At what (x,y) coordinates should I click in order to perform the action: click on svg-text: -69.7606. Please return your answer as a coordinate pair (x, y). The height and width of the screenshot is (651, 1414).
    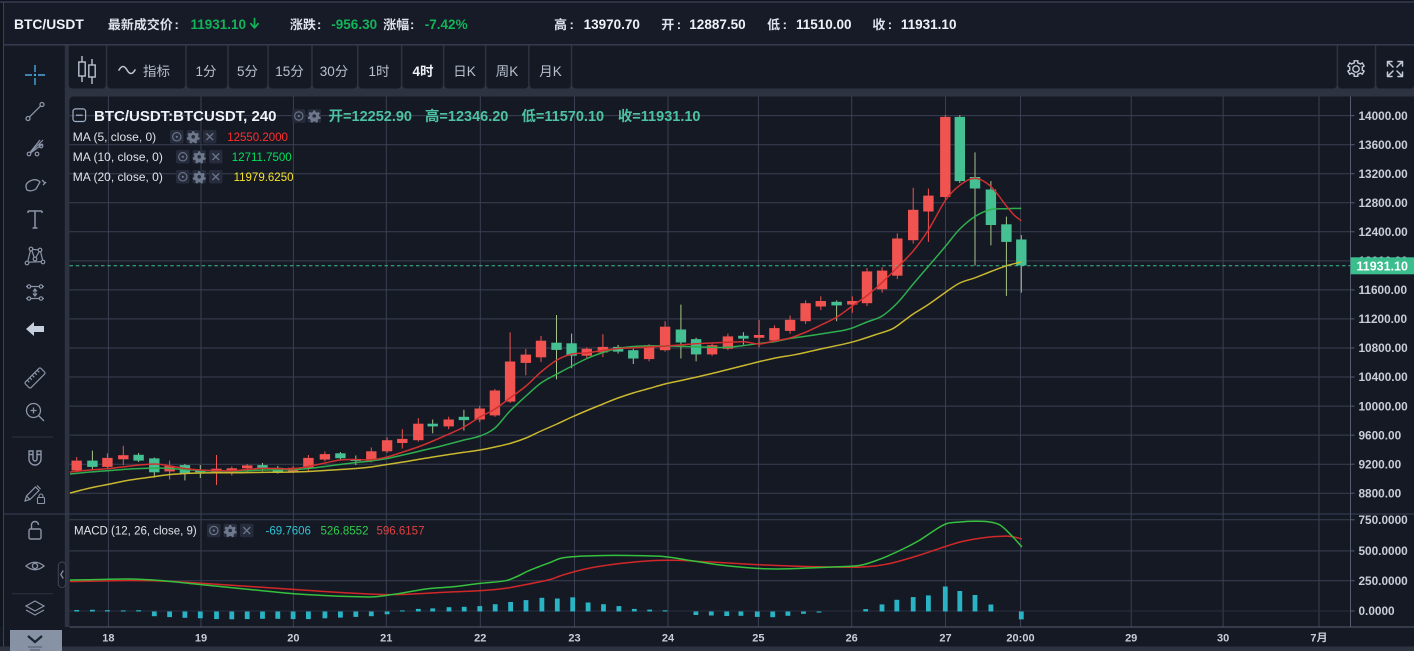
    Looking at the image, I should click on (288, 532).